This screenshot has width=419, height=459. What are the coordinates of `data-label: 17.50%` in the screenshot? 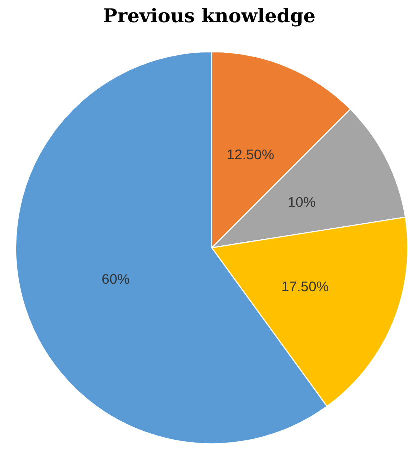 It's located at (306, 286).